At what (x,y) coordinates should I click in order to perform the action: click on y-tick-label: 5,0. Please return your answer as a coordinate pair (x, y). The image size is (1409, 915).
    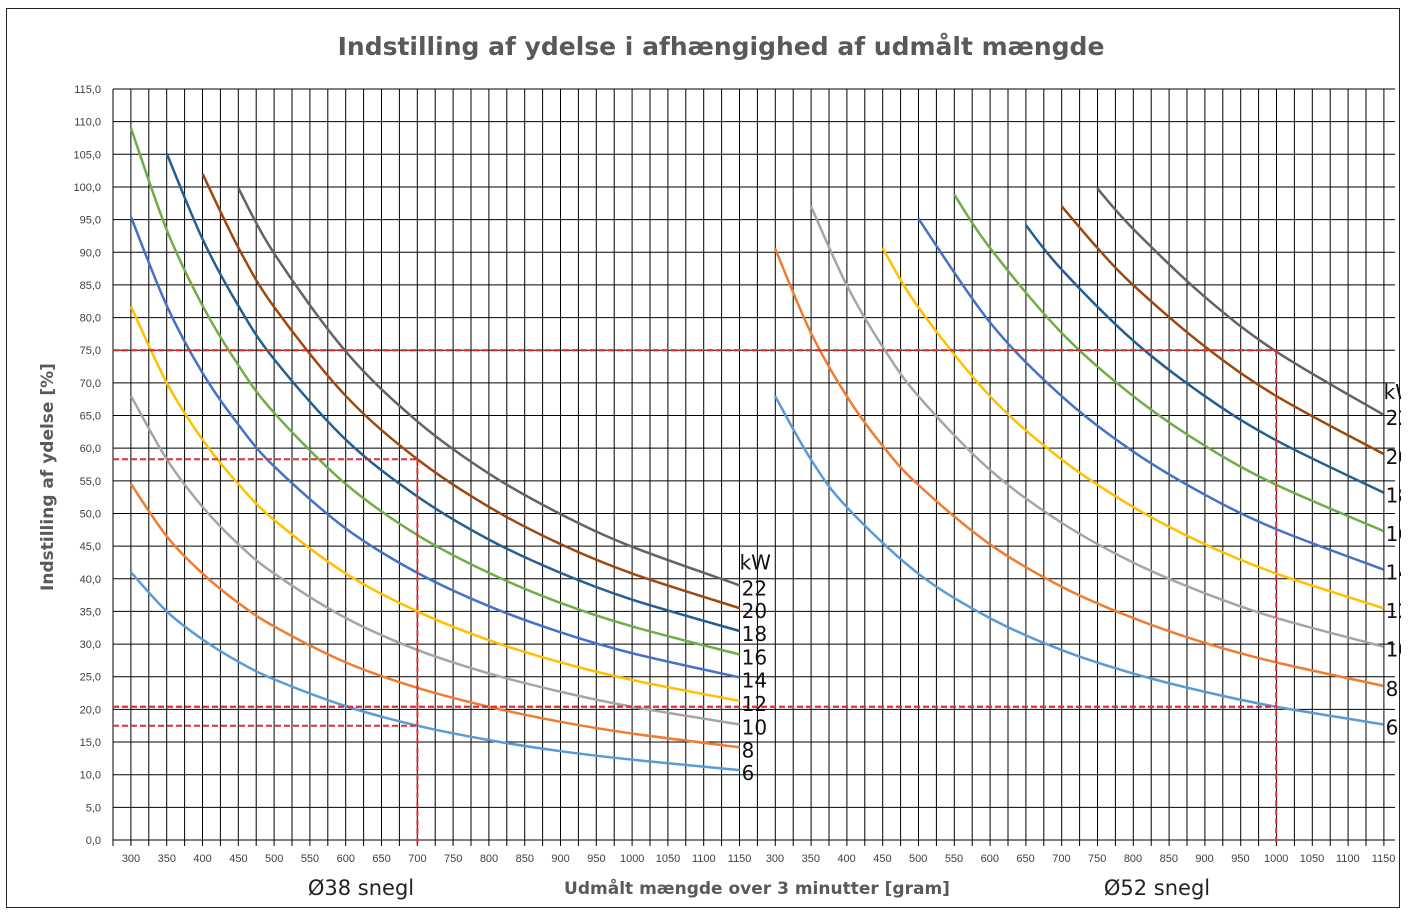
    Looking at the image, I should click on (93, 808).